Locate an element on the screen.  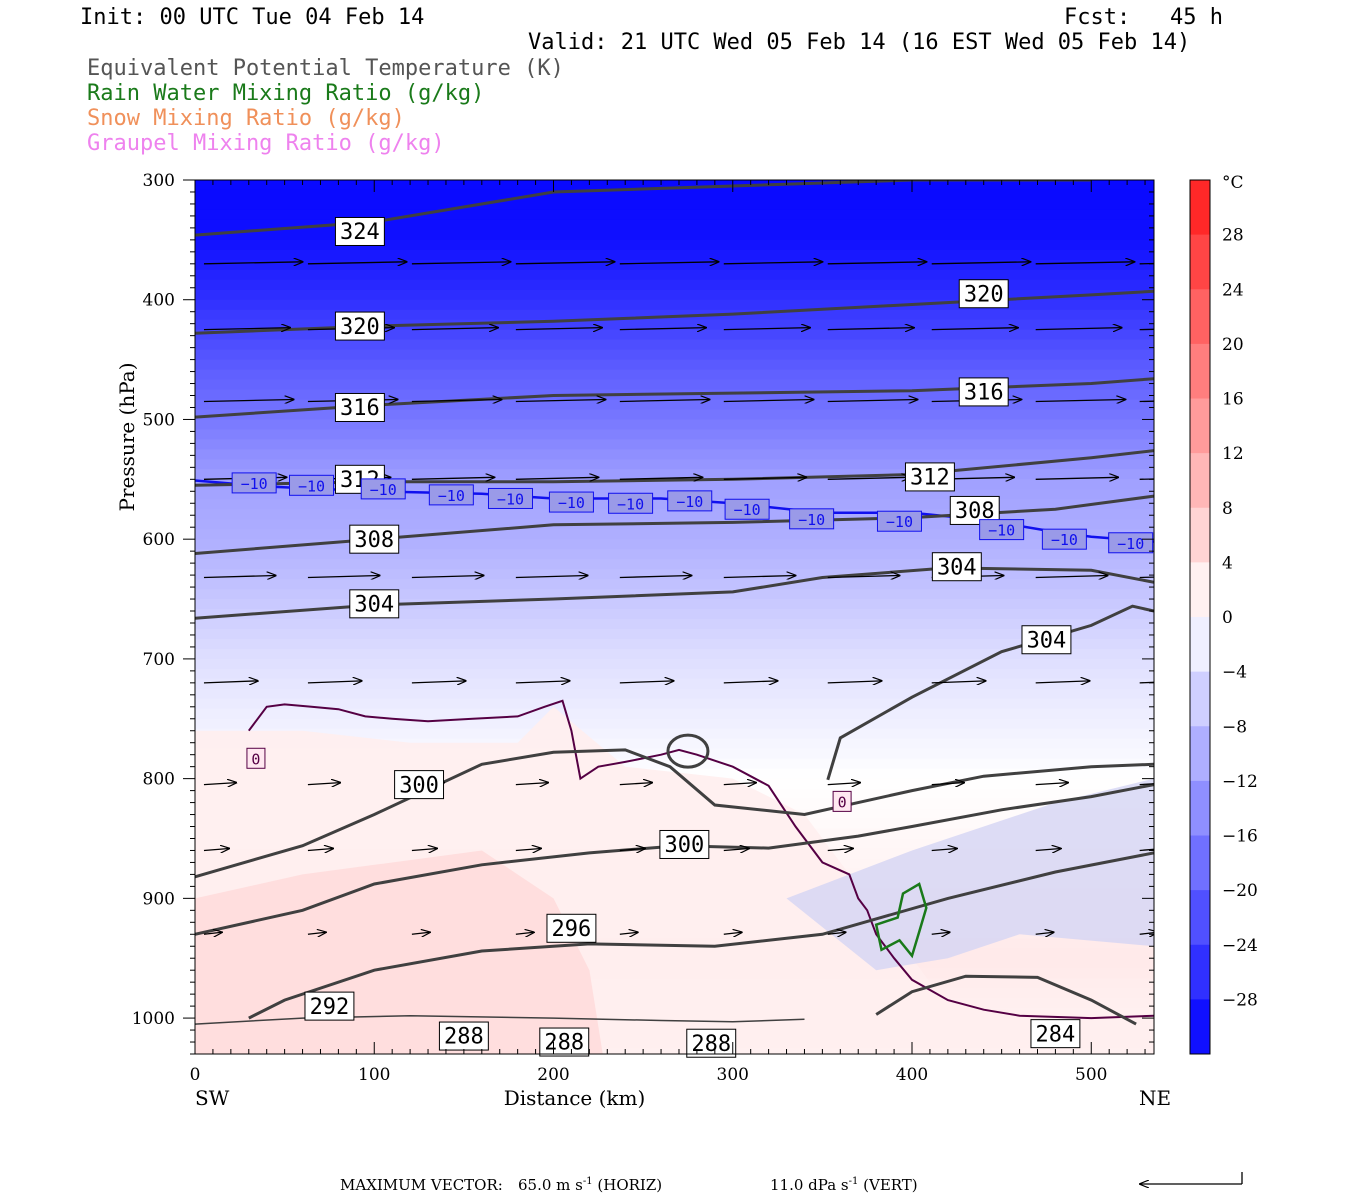
colorbar-tick-label: −28 is located at coordinates (1240, 1000).